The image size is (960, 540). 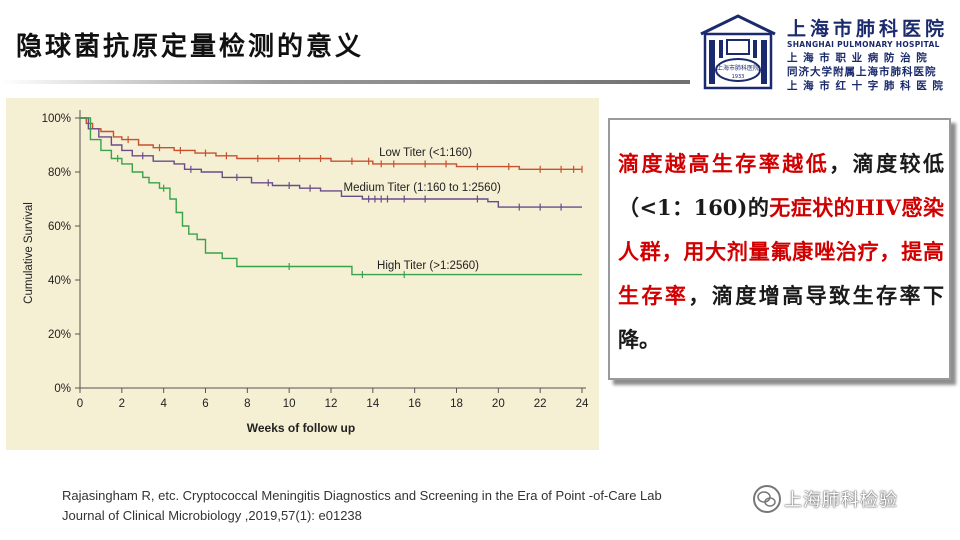 What do you see at coordinates (498, 404) in the screenshot?
I see `x-tick-label: 20` at bounding box center [498, 404].